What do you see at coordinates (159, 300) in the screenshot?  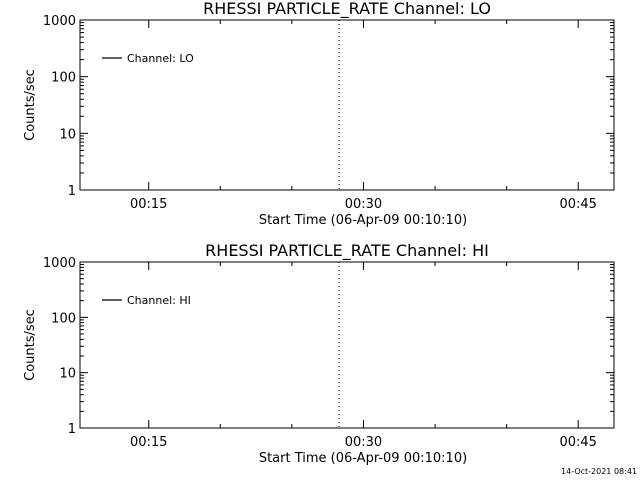 I see `legend-label: Channel: HI` at bounding box center [159, 300].